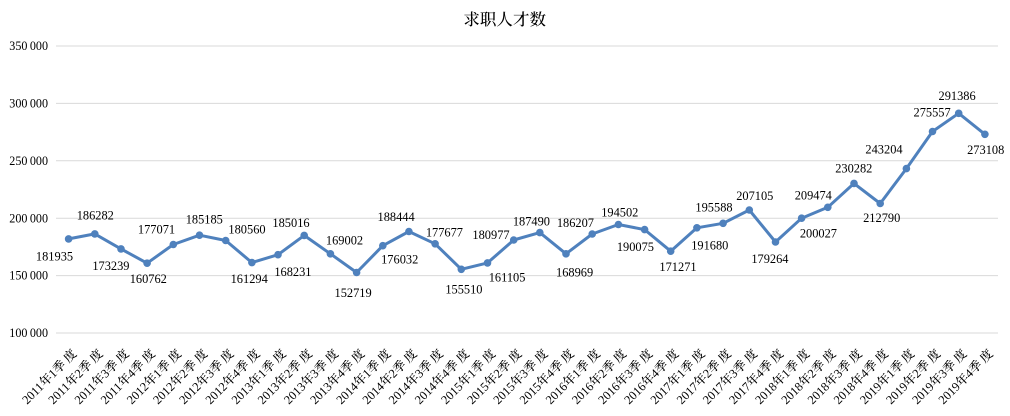  I want to click on svg-text: 185016, so click(290, 223).